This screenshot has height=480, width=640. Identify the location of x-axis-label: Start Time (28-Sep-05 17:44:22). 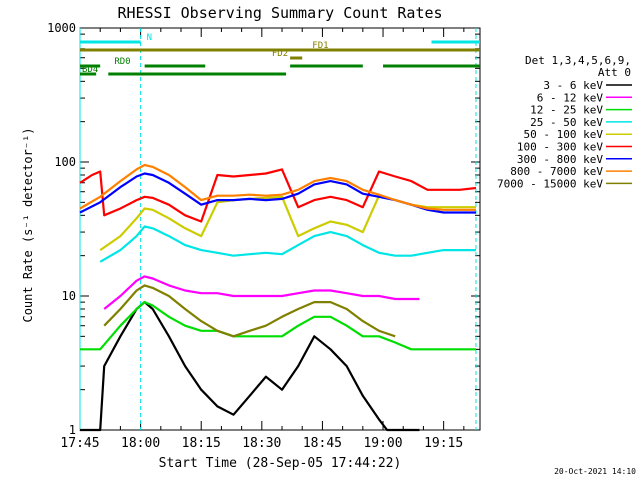
(280, 463).